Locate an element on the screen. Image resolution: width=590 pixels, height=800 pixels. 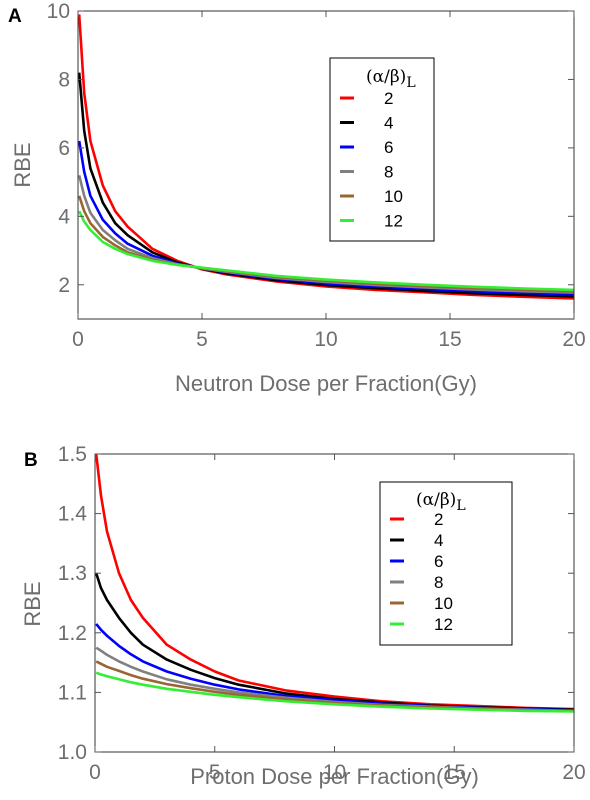
y-tick-label: 1.2 is located at coordinates (72, 633).